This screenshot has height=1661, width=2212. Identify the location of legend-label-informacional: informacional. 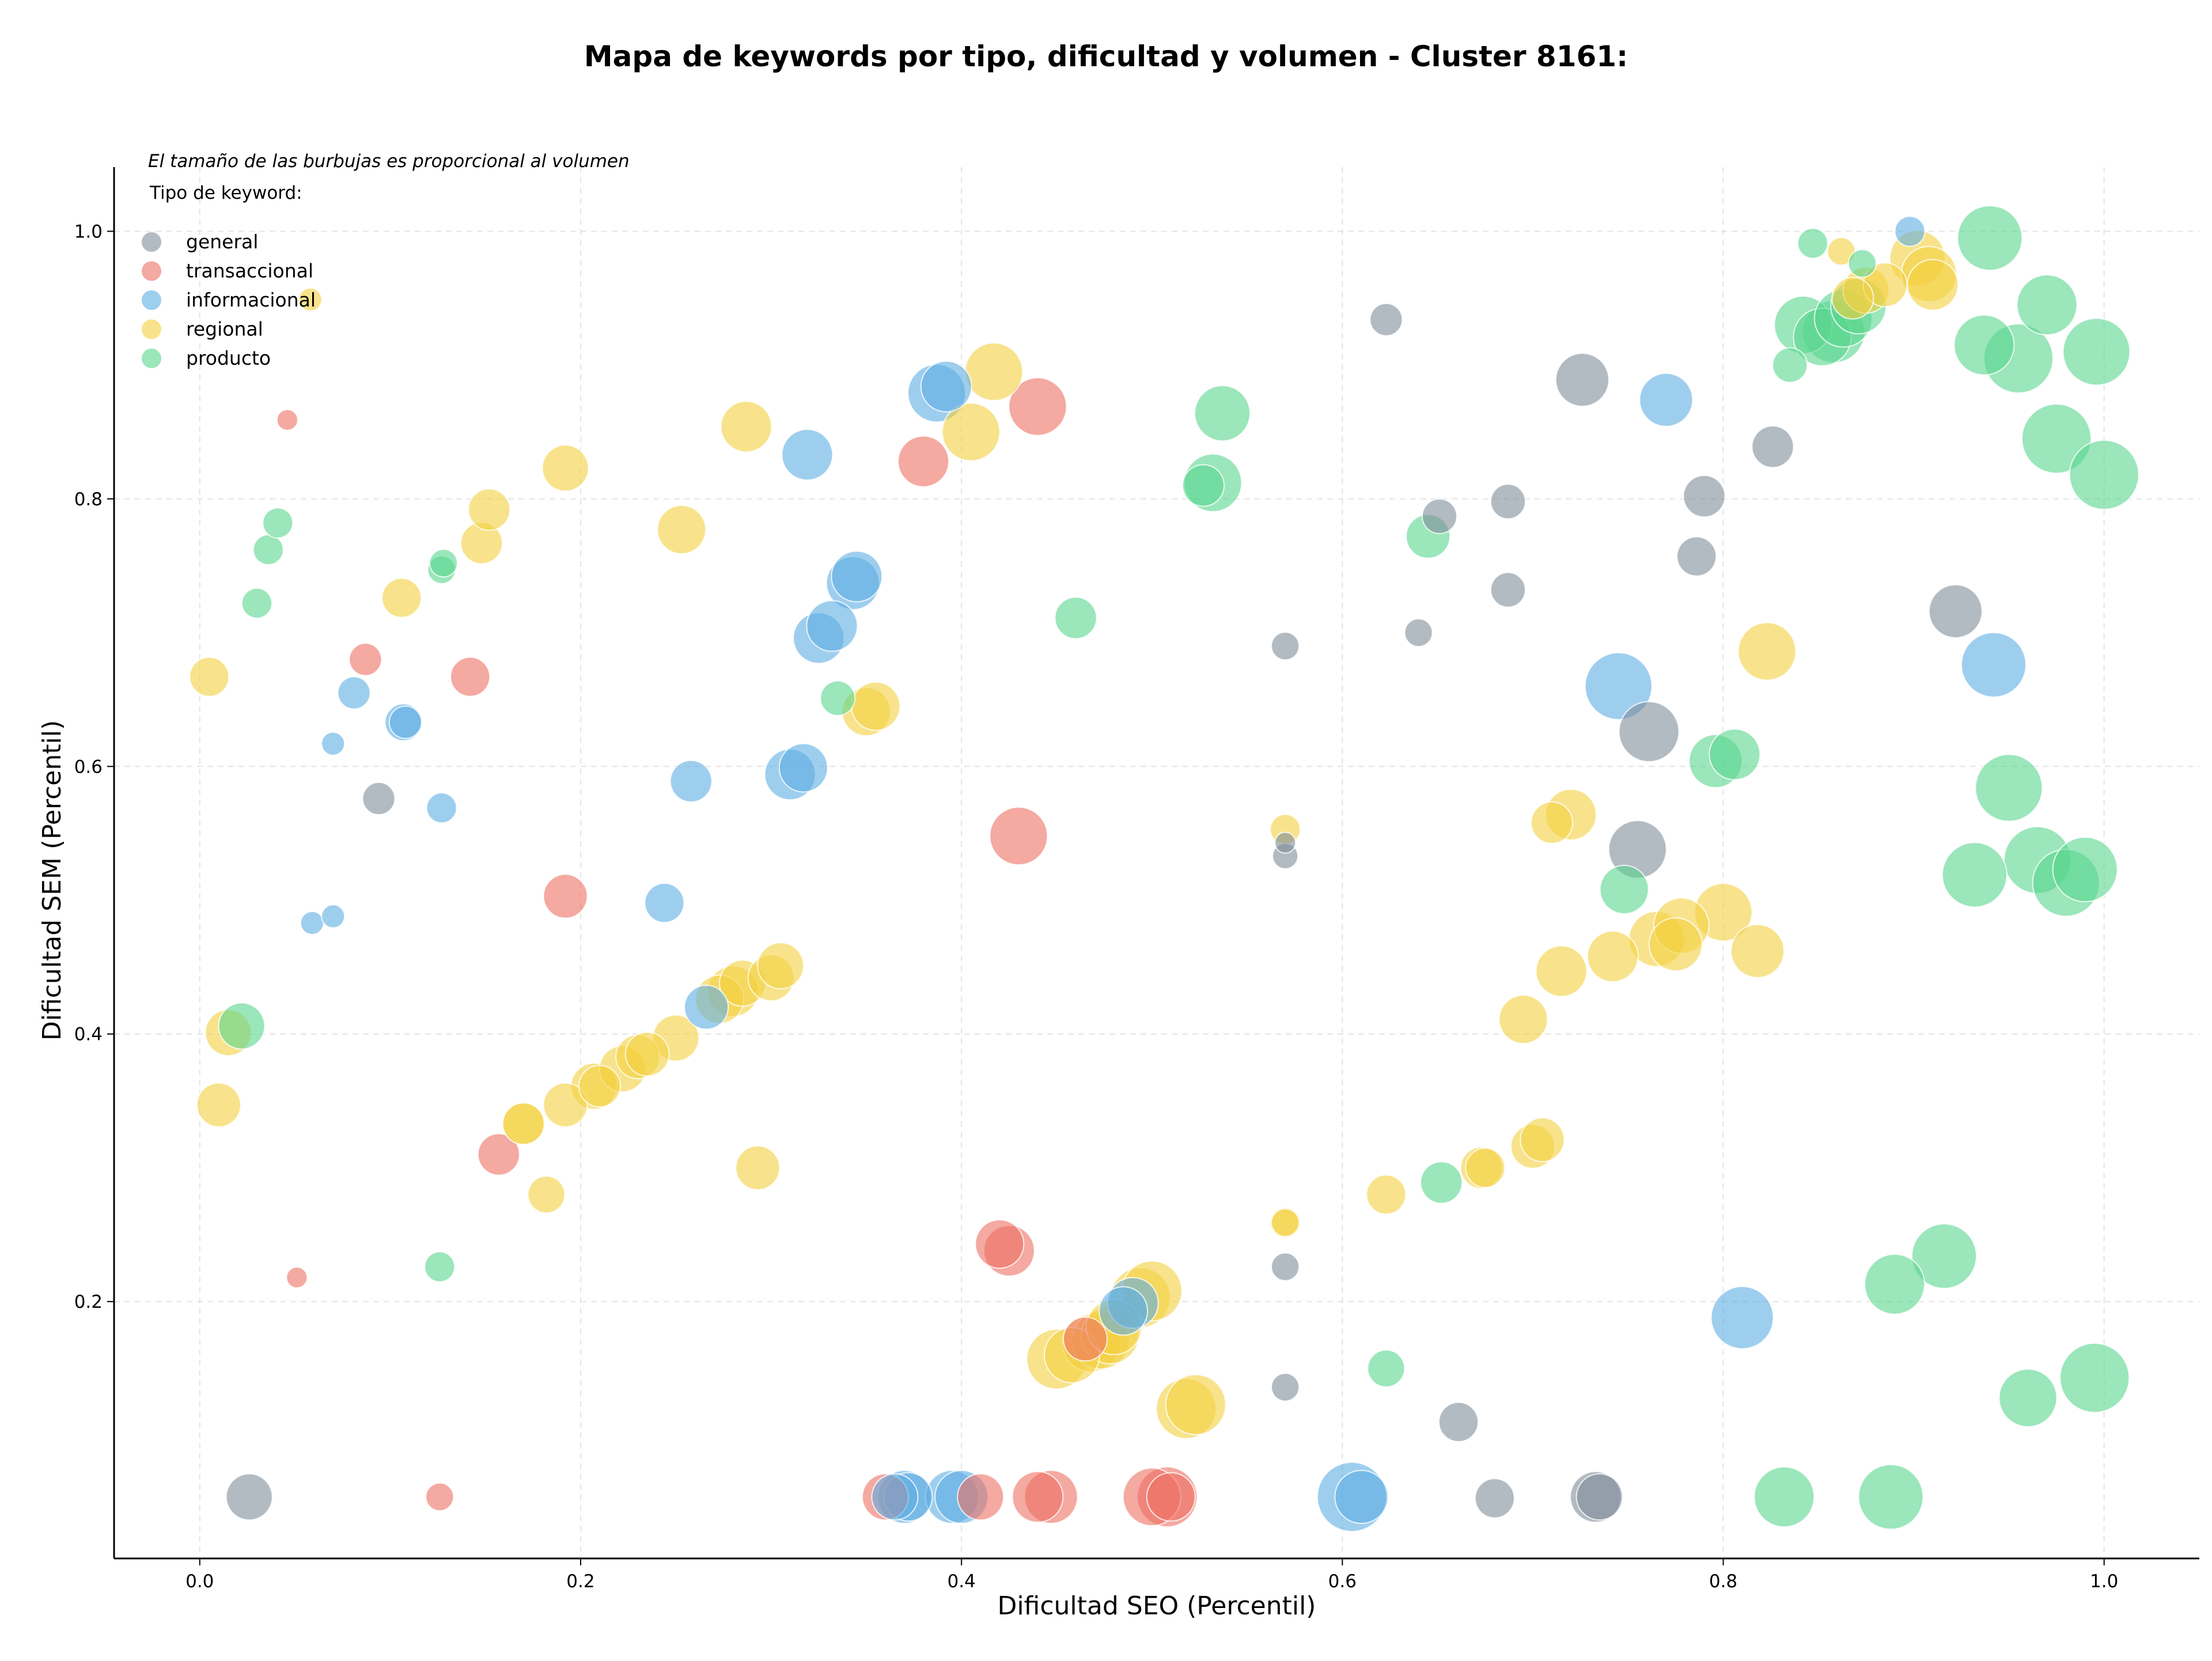
(251, 300).